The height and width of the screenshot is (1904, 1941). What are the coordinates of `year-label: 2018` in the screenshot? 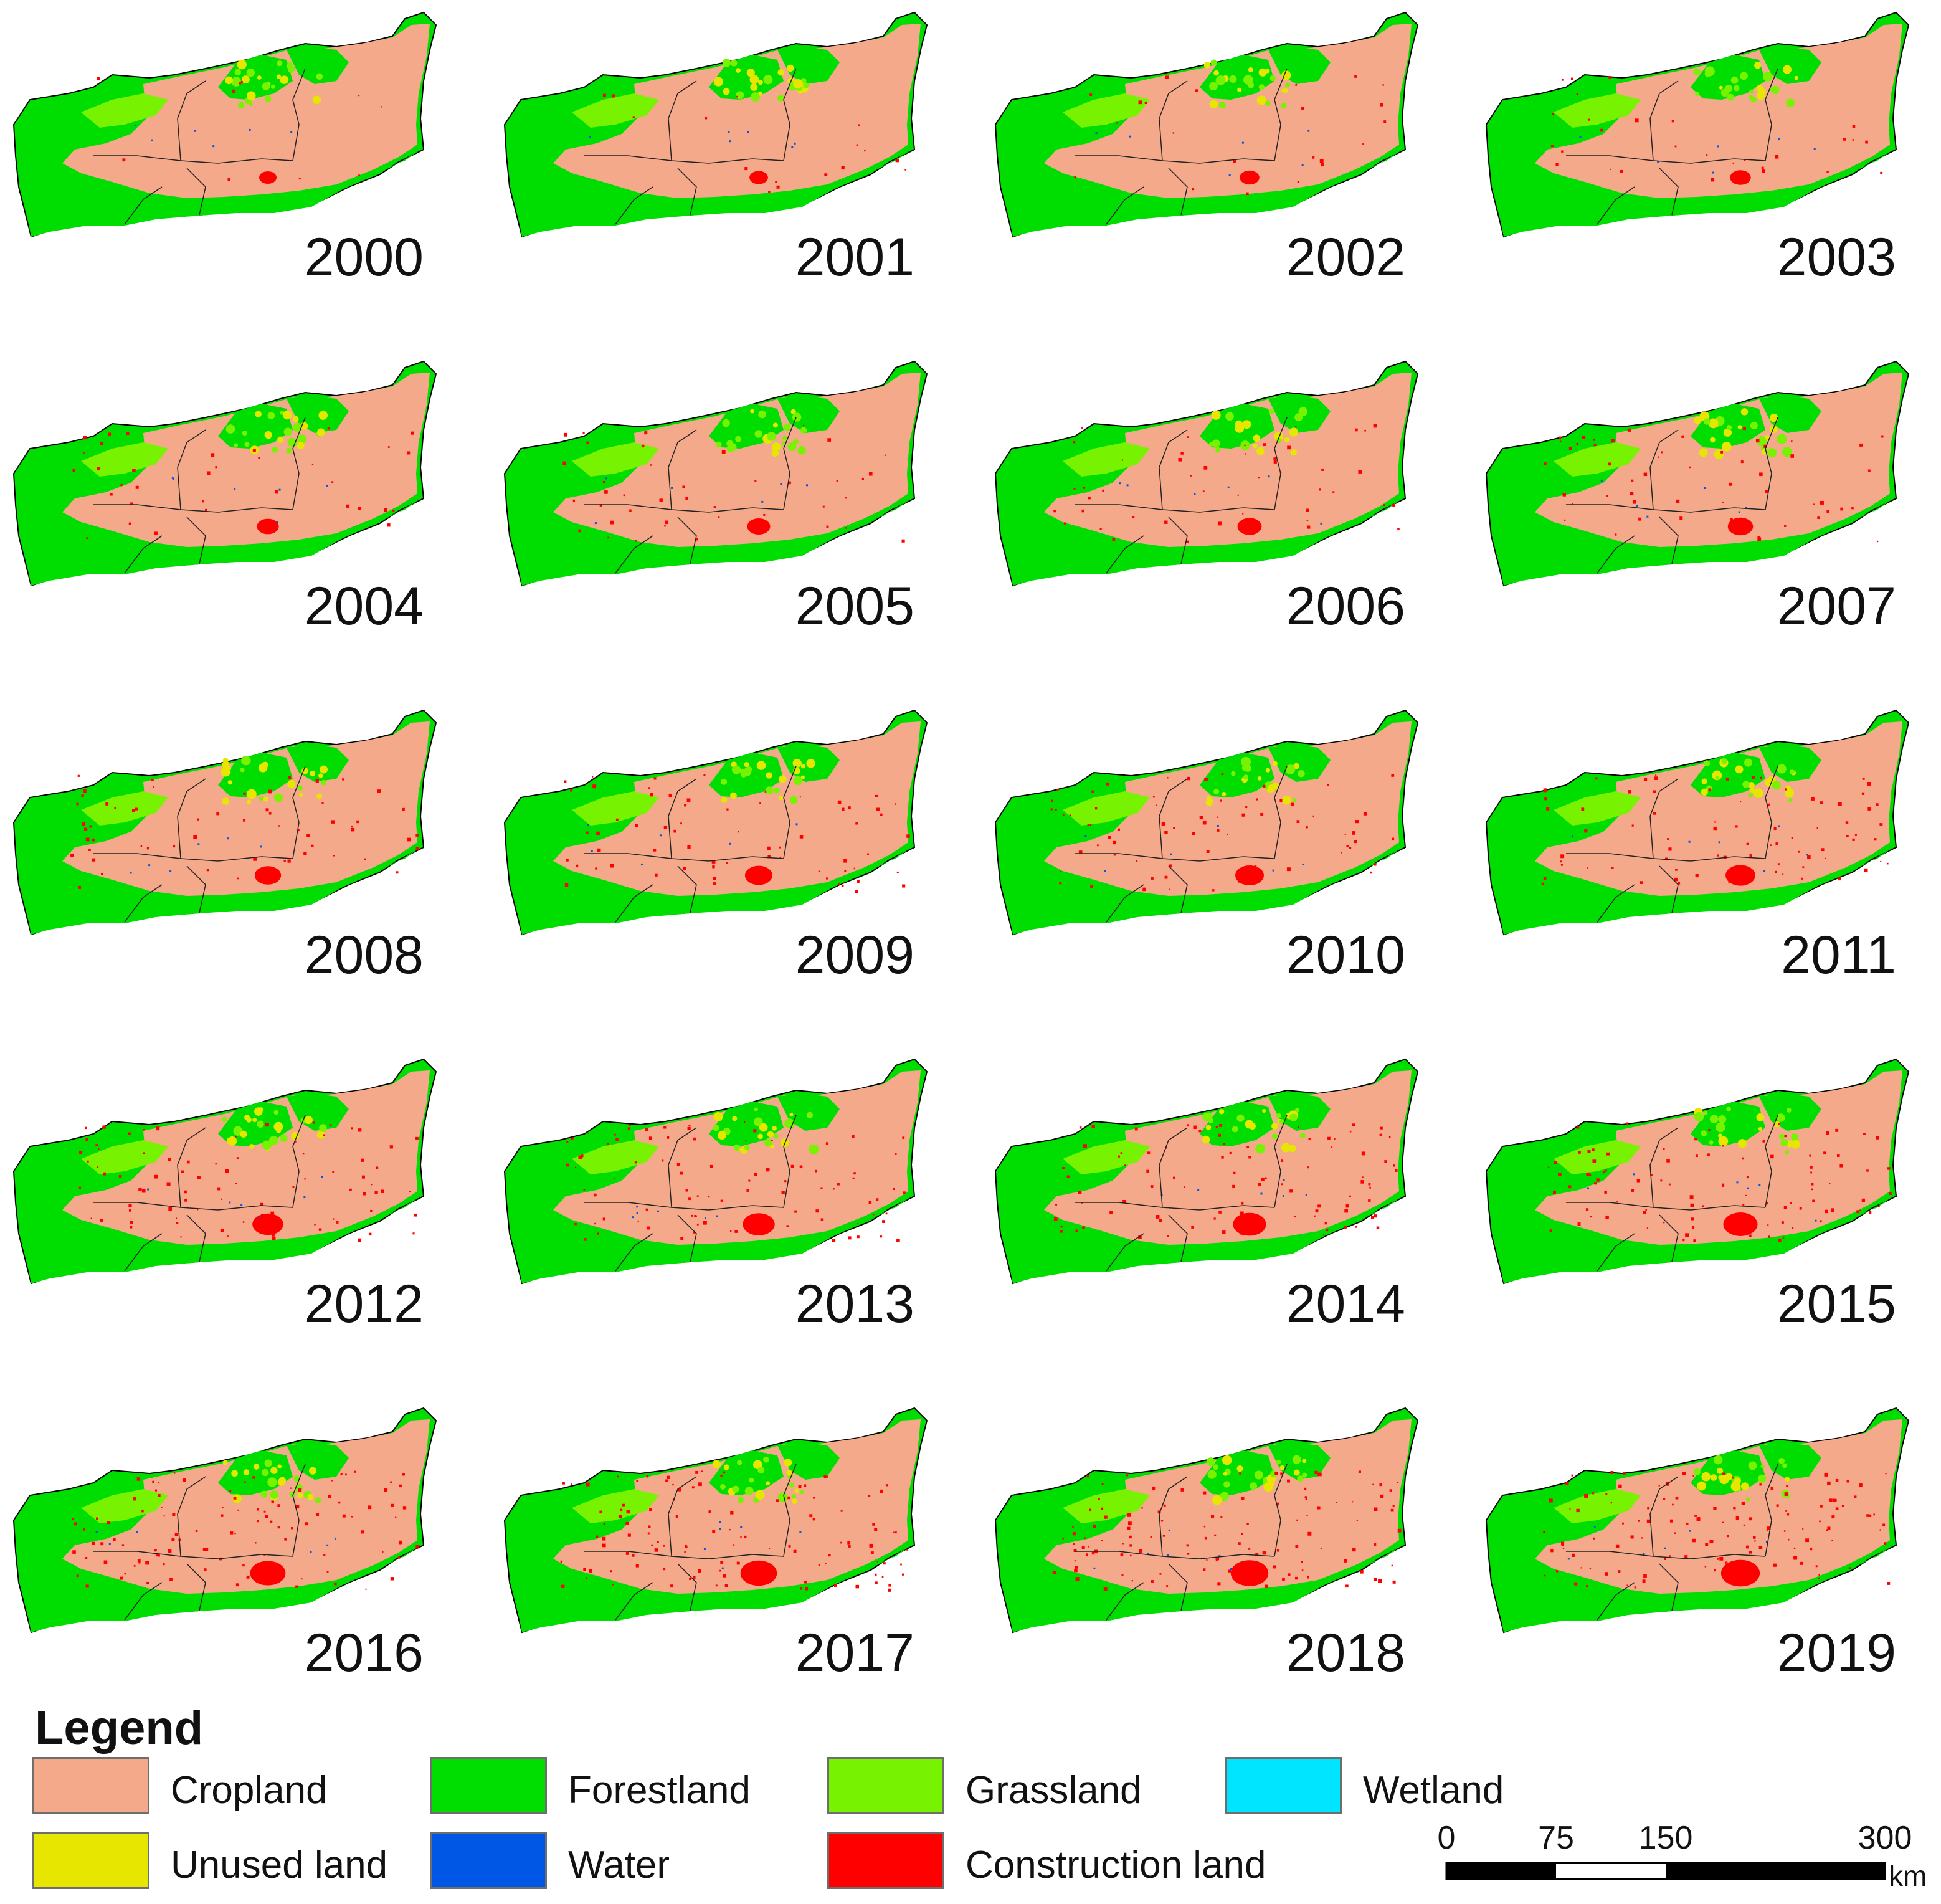 It's located at (1346, 1653).